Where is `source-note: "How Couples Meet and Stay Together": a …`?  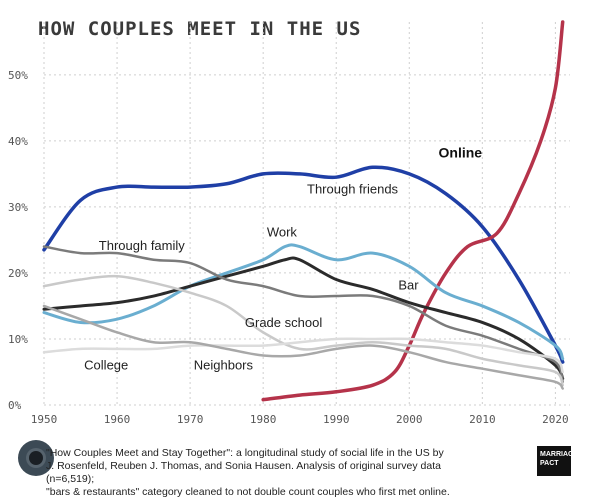 source-note: "How Couples Meet and Stay Together": a … is located at coordinates (266, 473).